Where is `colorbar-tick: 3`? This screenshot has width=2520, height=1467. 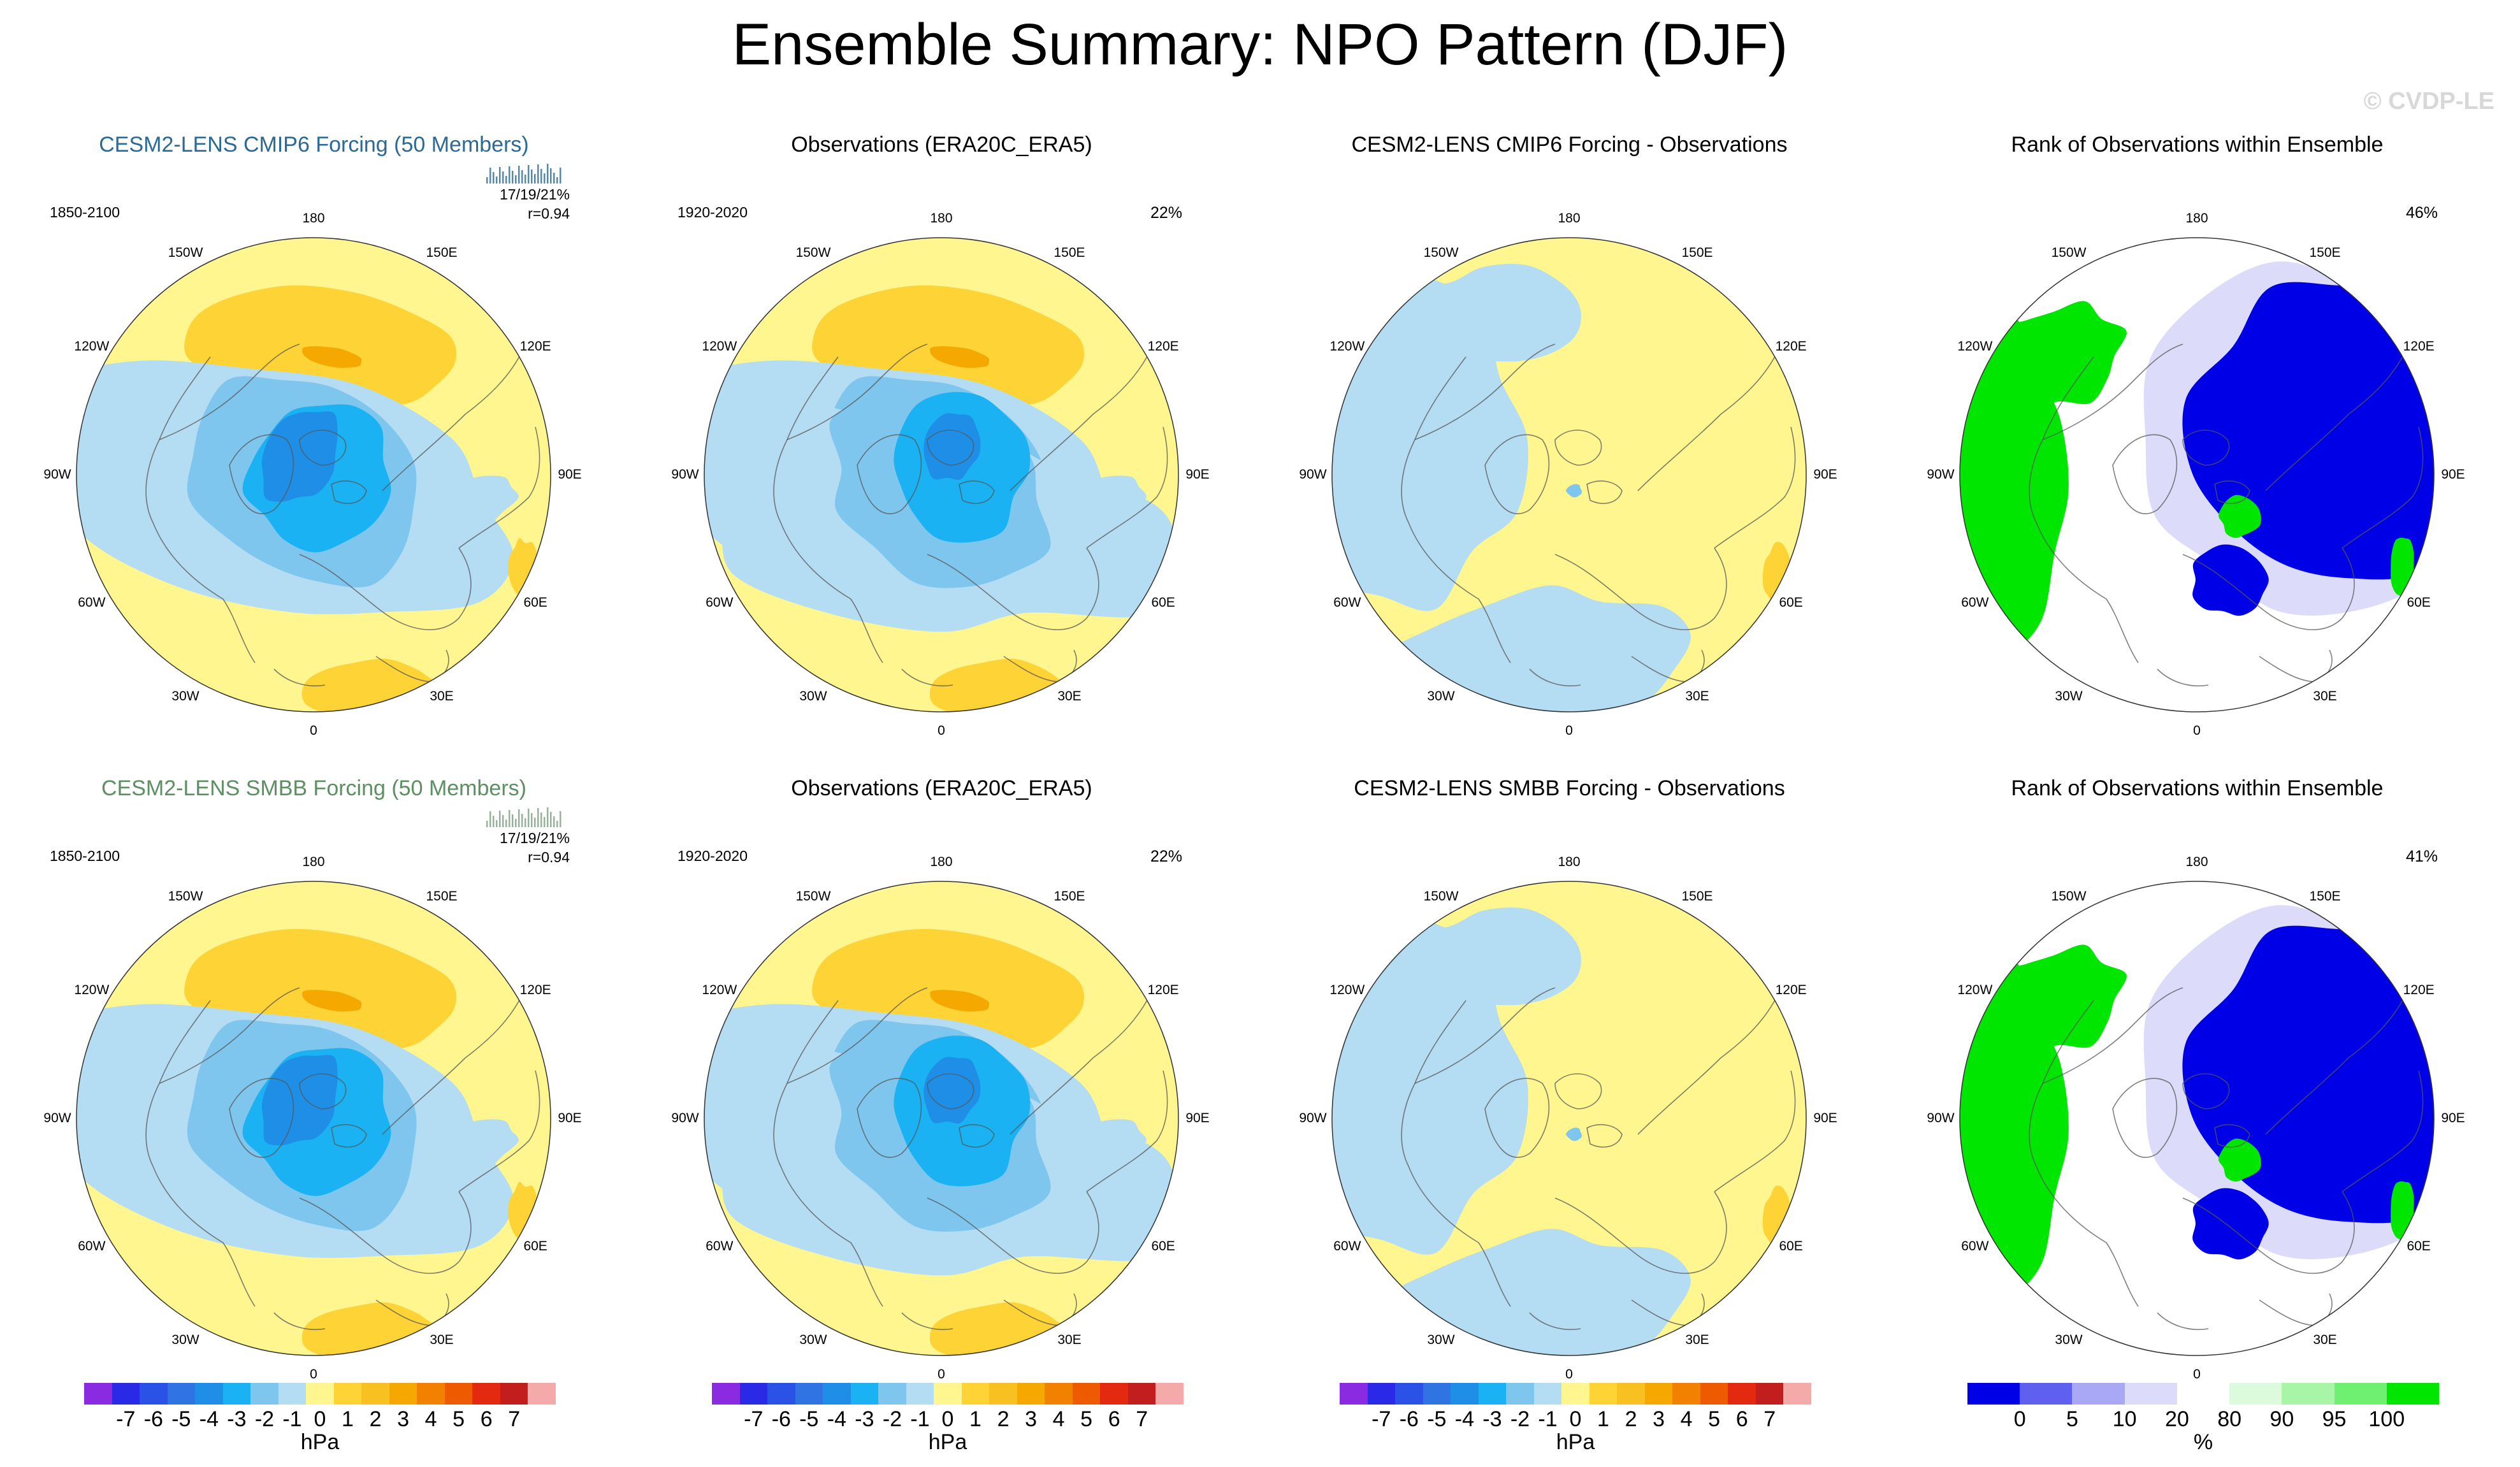
colorbar-tick: 3 is located at coordinates (1659, 1419).